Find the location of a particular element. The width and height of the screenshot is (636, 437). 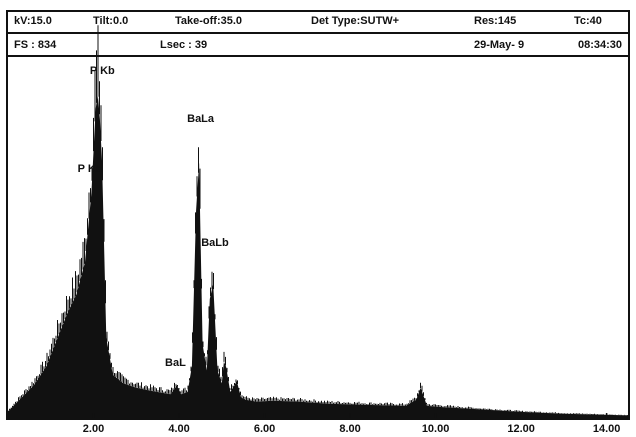

date-readout: 29-May- 9 is located at coordinates (499, 45).